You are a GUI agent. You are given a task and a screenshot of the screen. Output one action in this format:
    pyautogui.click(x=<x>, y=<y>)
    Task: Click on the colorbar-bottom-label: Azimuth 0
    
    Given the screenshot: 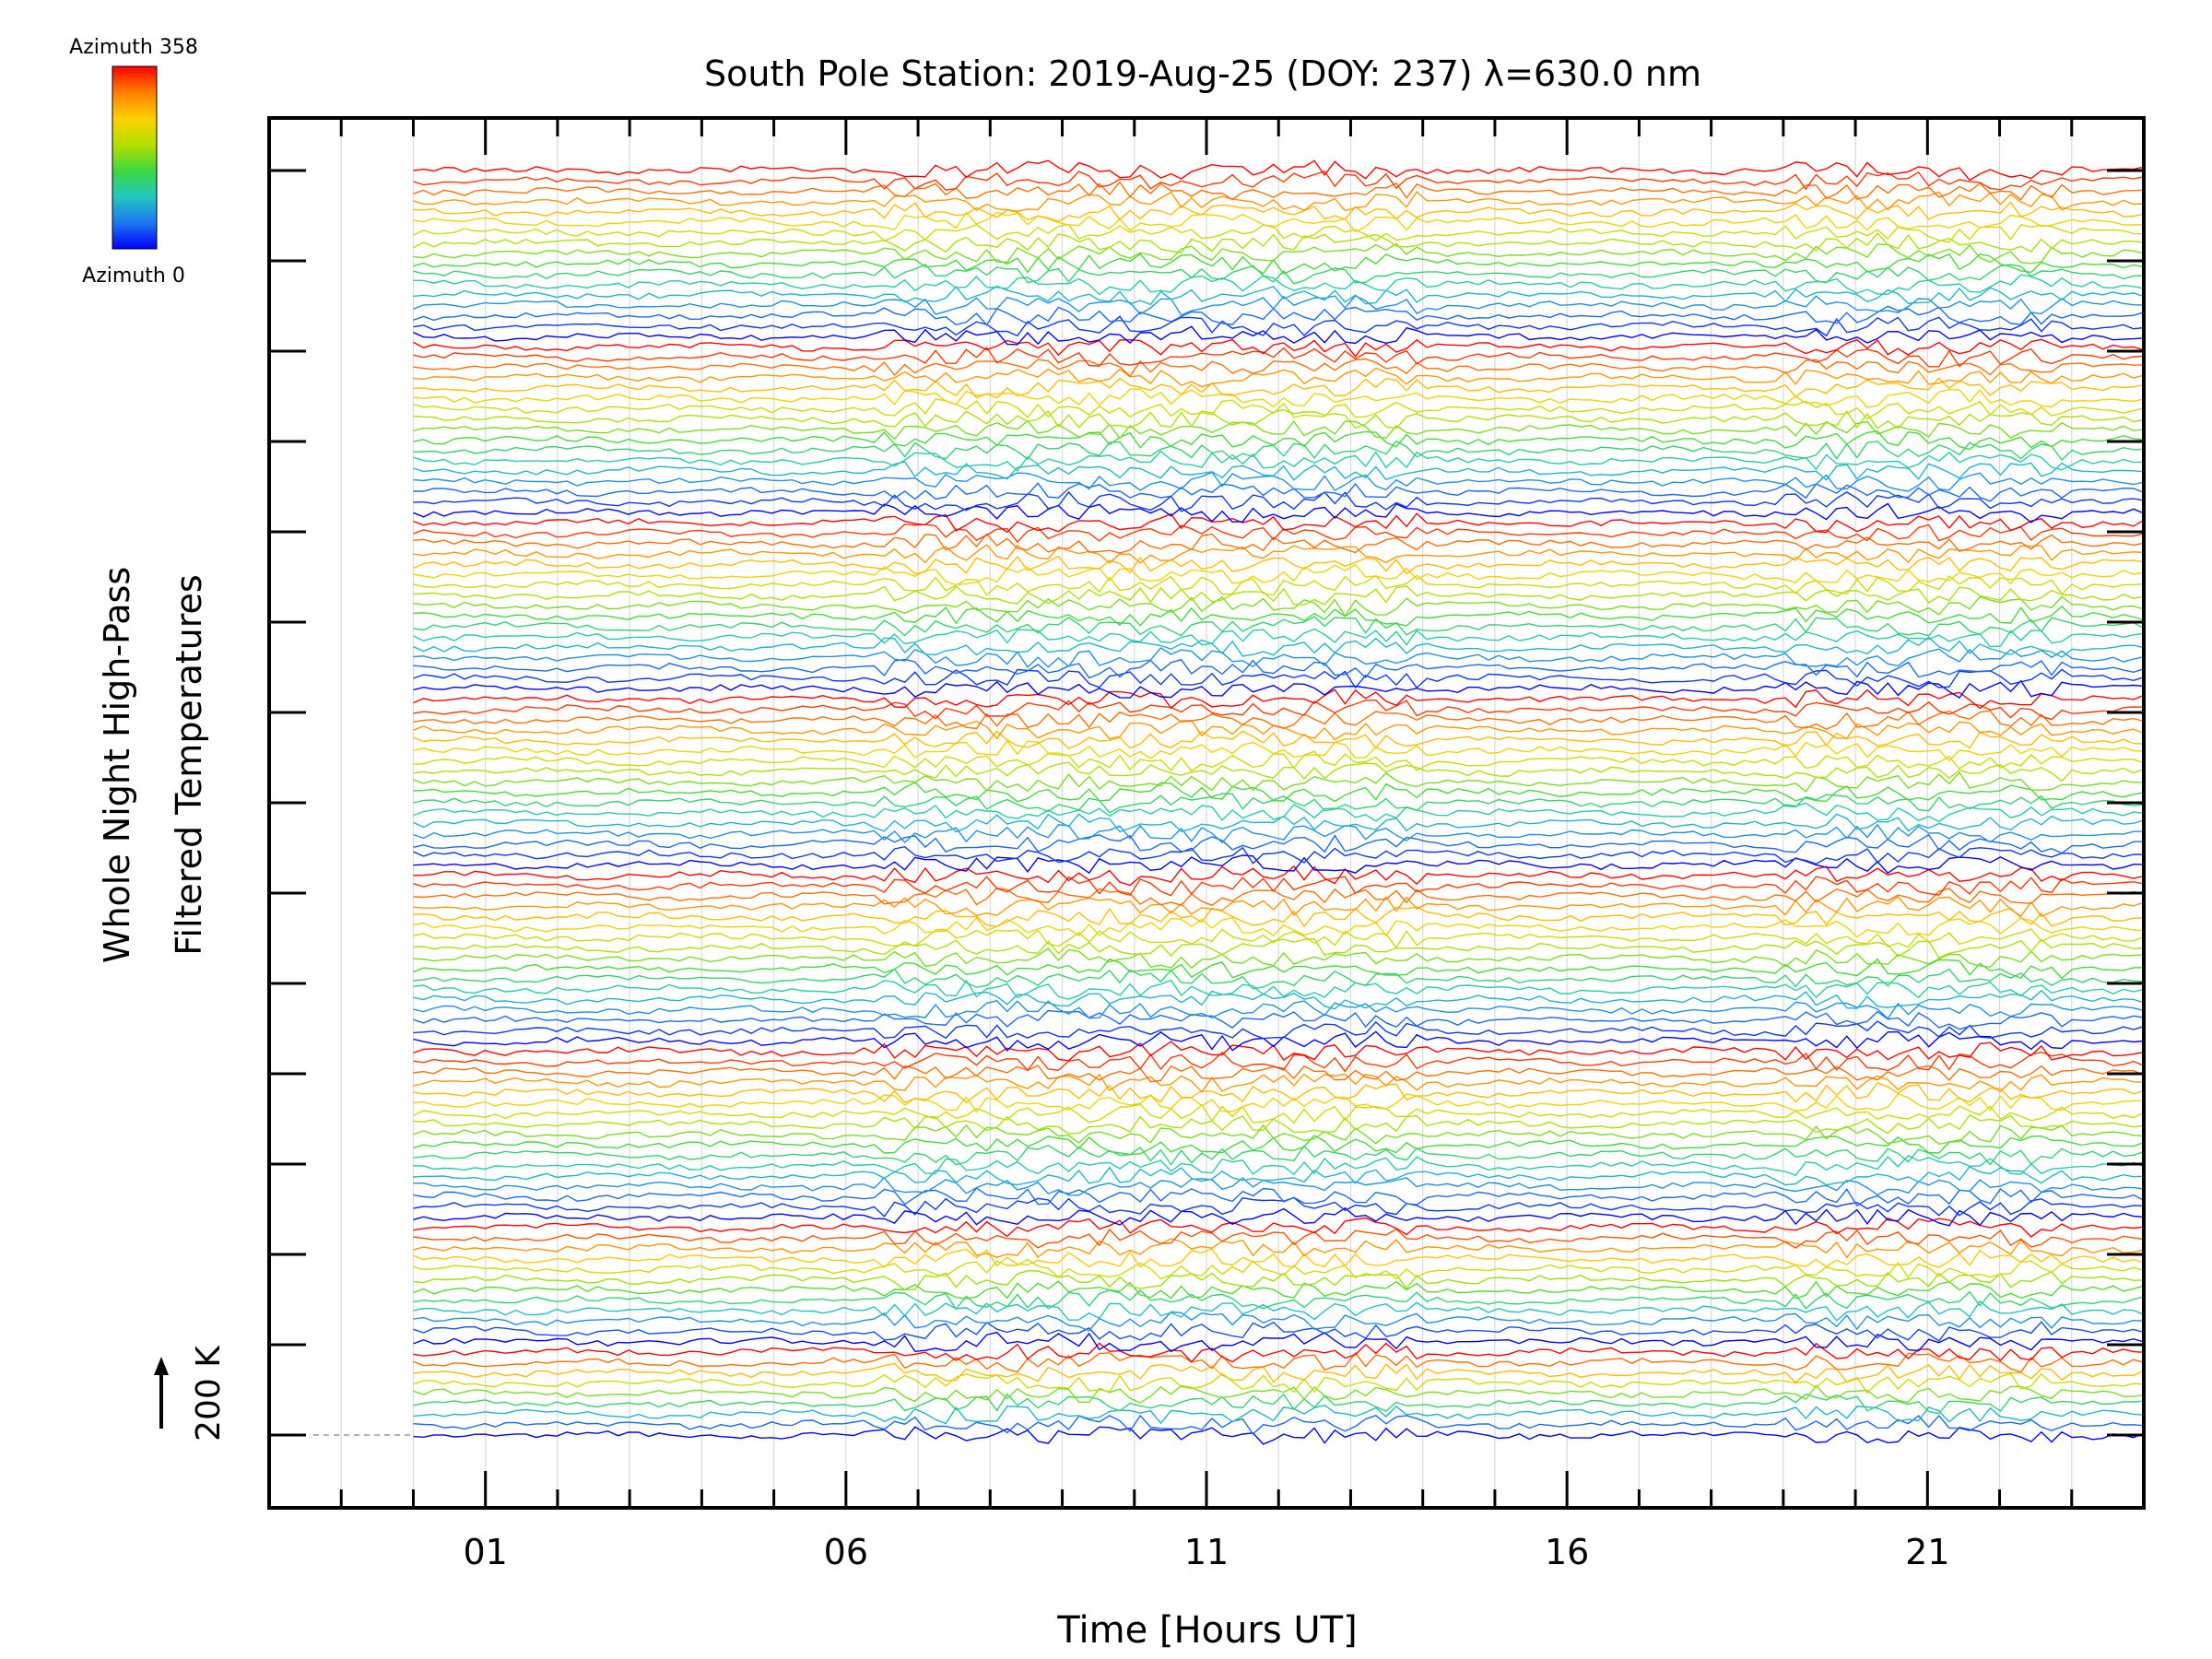 What is the action you would take?
    pyautogui.click(x=133, y=276)
    